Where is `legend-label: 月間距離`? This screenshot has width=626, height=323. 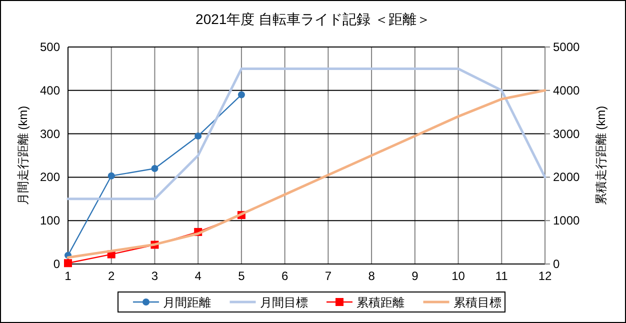 legend-label: 月間距離 is located at coordinates (187, 303).